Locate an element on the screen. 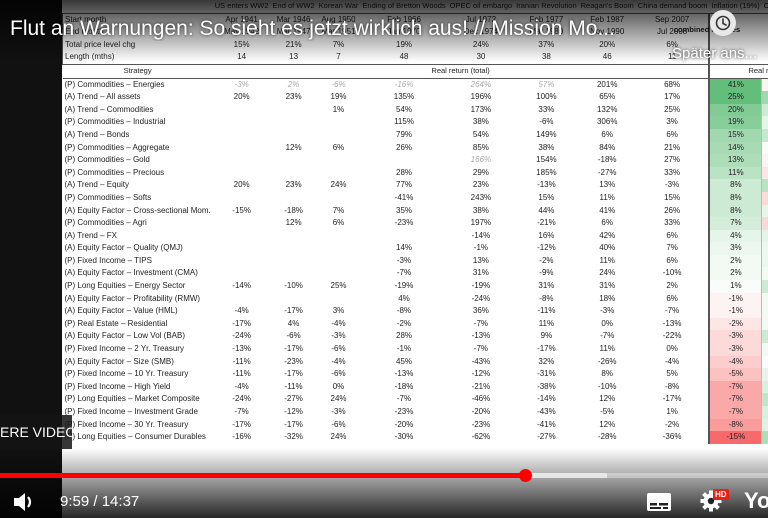 The image size is (768, 518). annual-return-cell: -4% is located at coordinates (735, 362).